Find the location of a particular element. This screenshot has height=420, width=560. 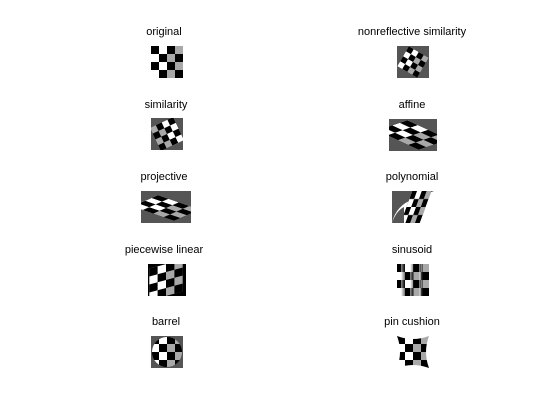

panel-title-similarity: similarity is located at coordinates (166, 105).